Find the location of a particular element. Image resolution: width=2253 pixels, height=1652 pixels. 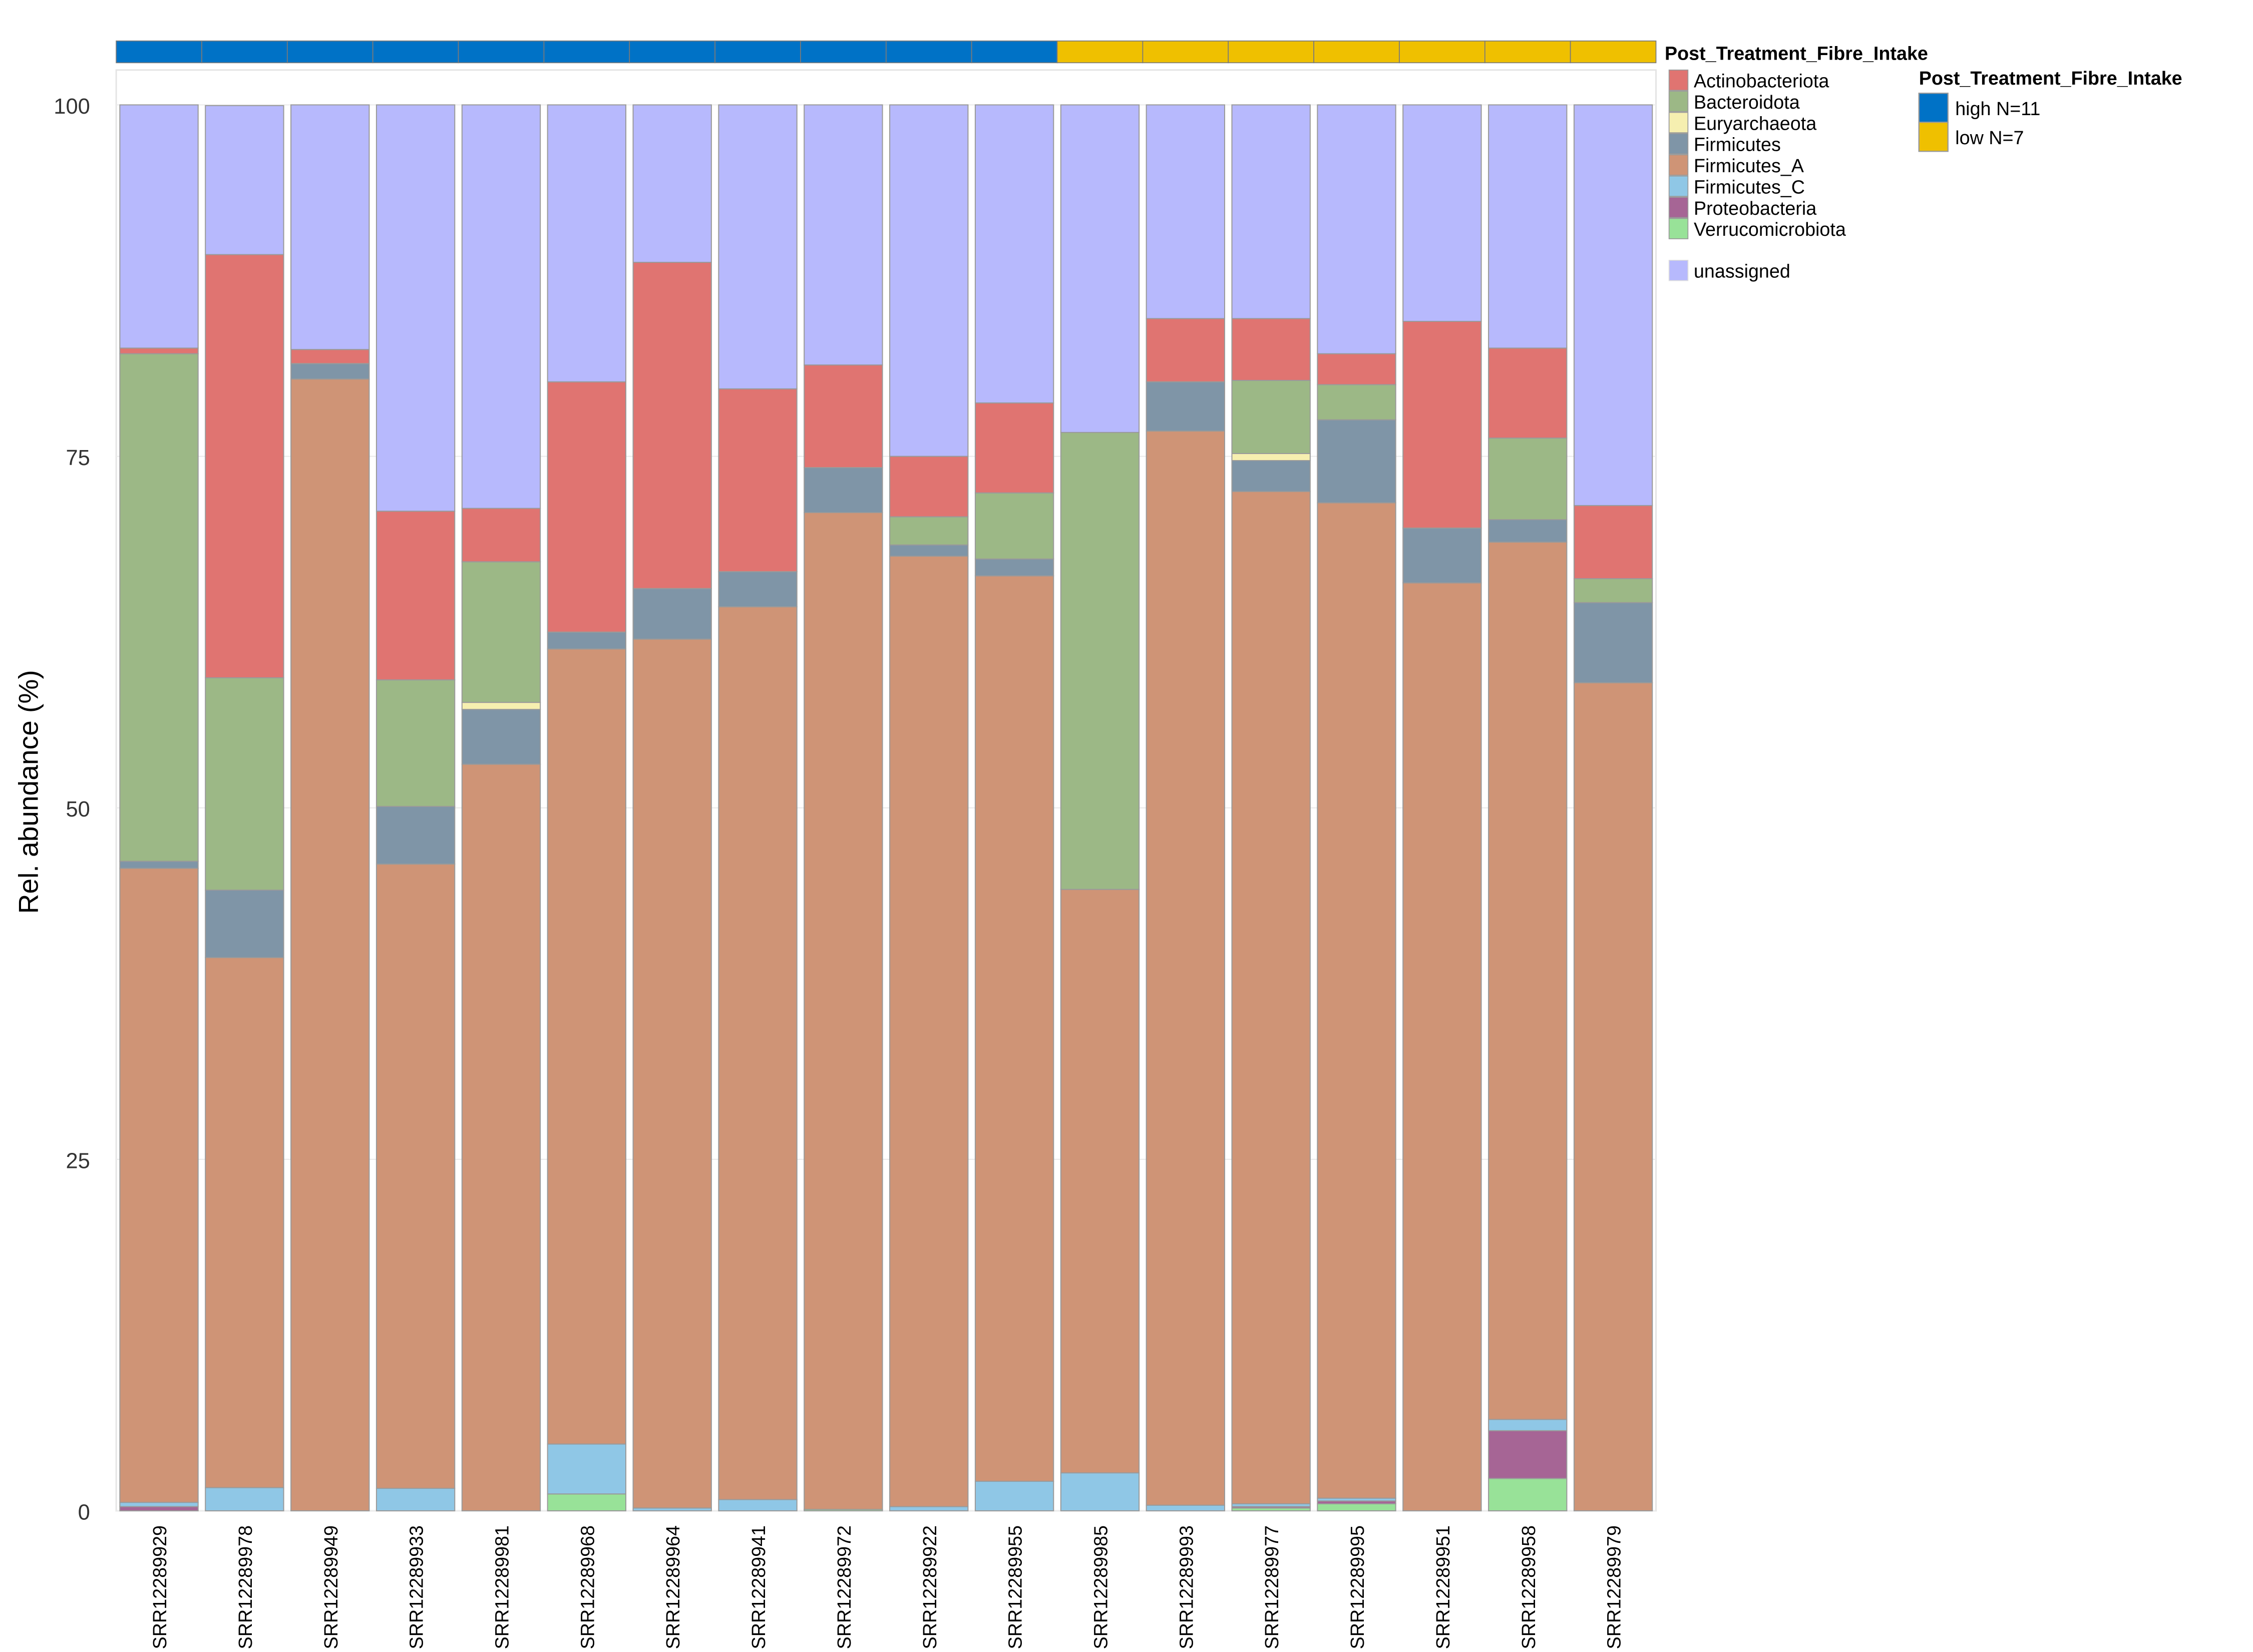

legend-label: Verrucomicrobiota is located at coordinates (1770, 229).